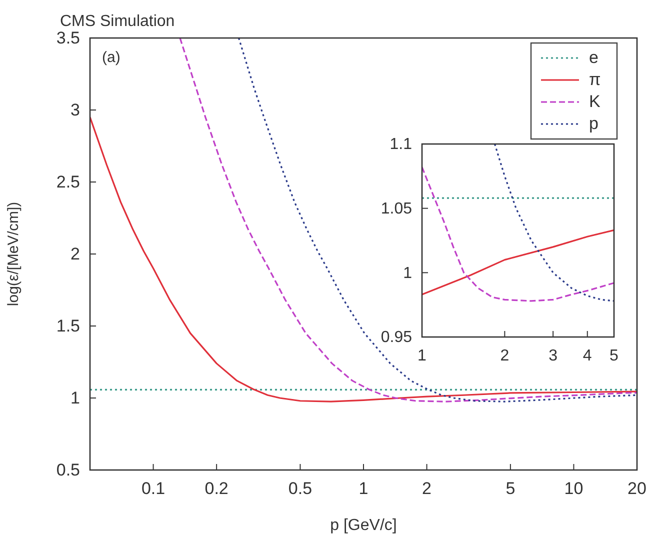  I want to click on legend-label: p, so click(593, 123).